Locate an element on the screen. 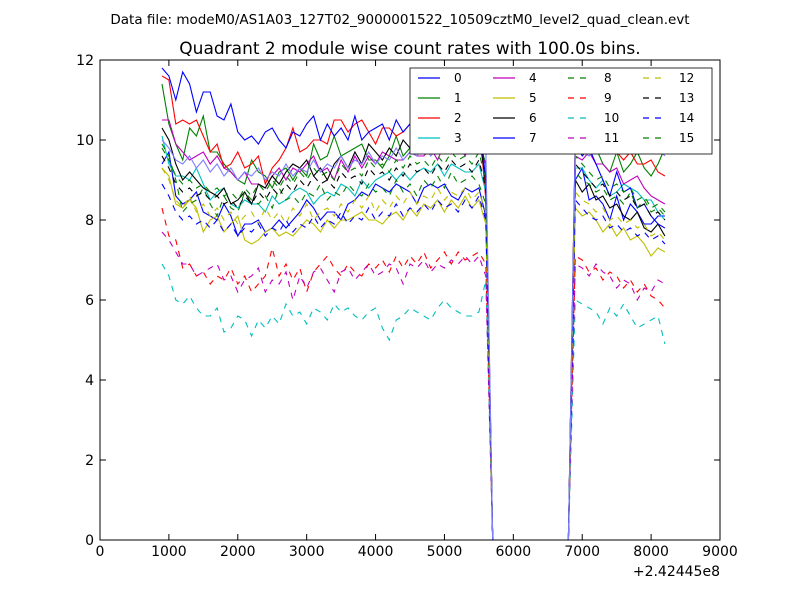 The height and width of the screenshot is (604, 800). legend-label-7: 7 is located at coordinates (533, 138).